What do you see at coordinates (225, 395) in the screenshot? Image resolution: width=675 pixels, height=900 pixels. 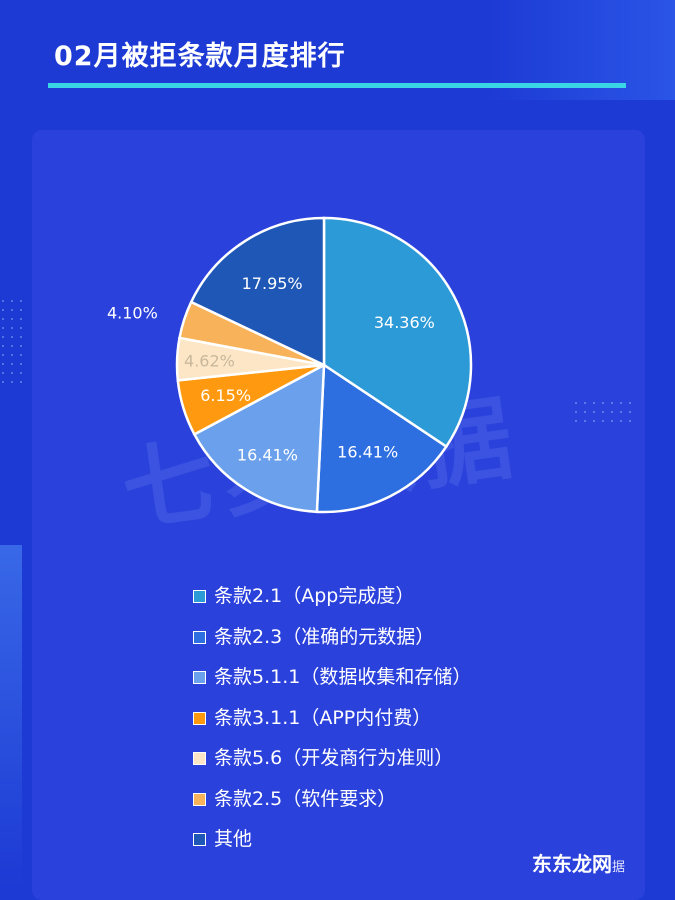 I see `slice-value-label: 6.15%` at bounding box center [225, 395].